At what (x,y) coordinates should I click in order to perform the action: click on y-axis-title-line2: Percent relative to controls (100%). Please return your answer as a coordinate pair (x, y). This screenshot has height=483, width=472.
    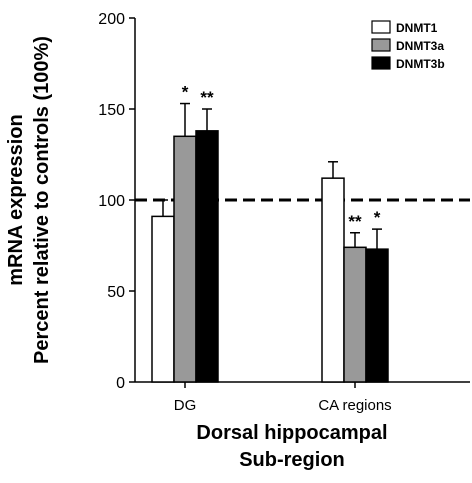
    Looking at the image, I should click on (42, 200).